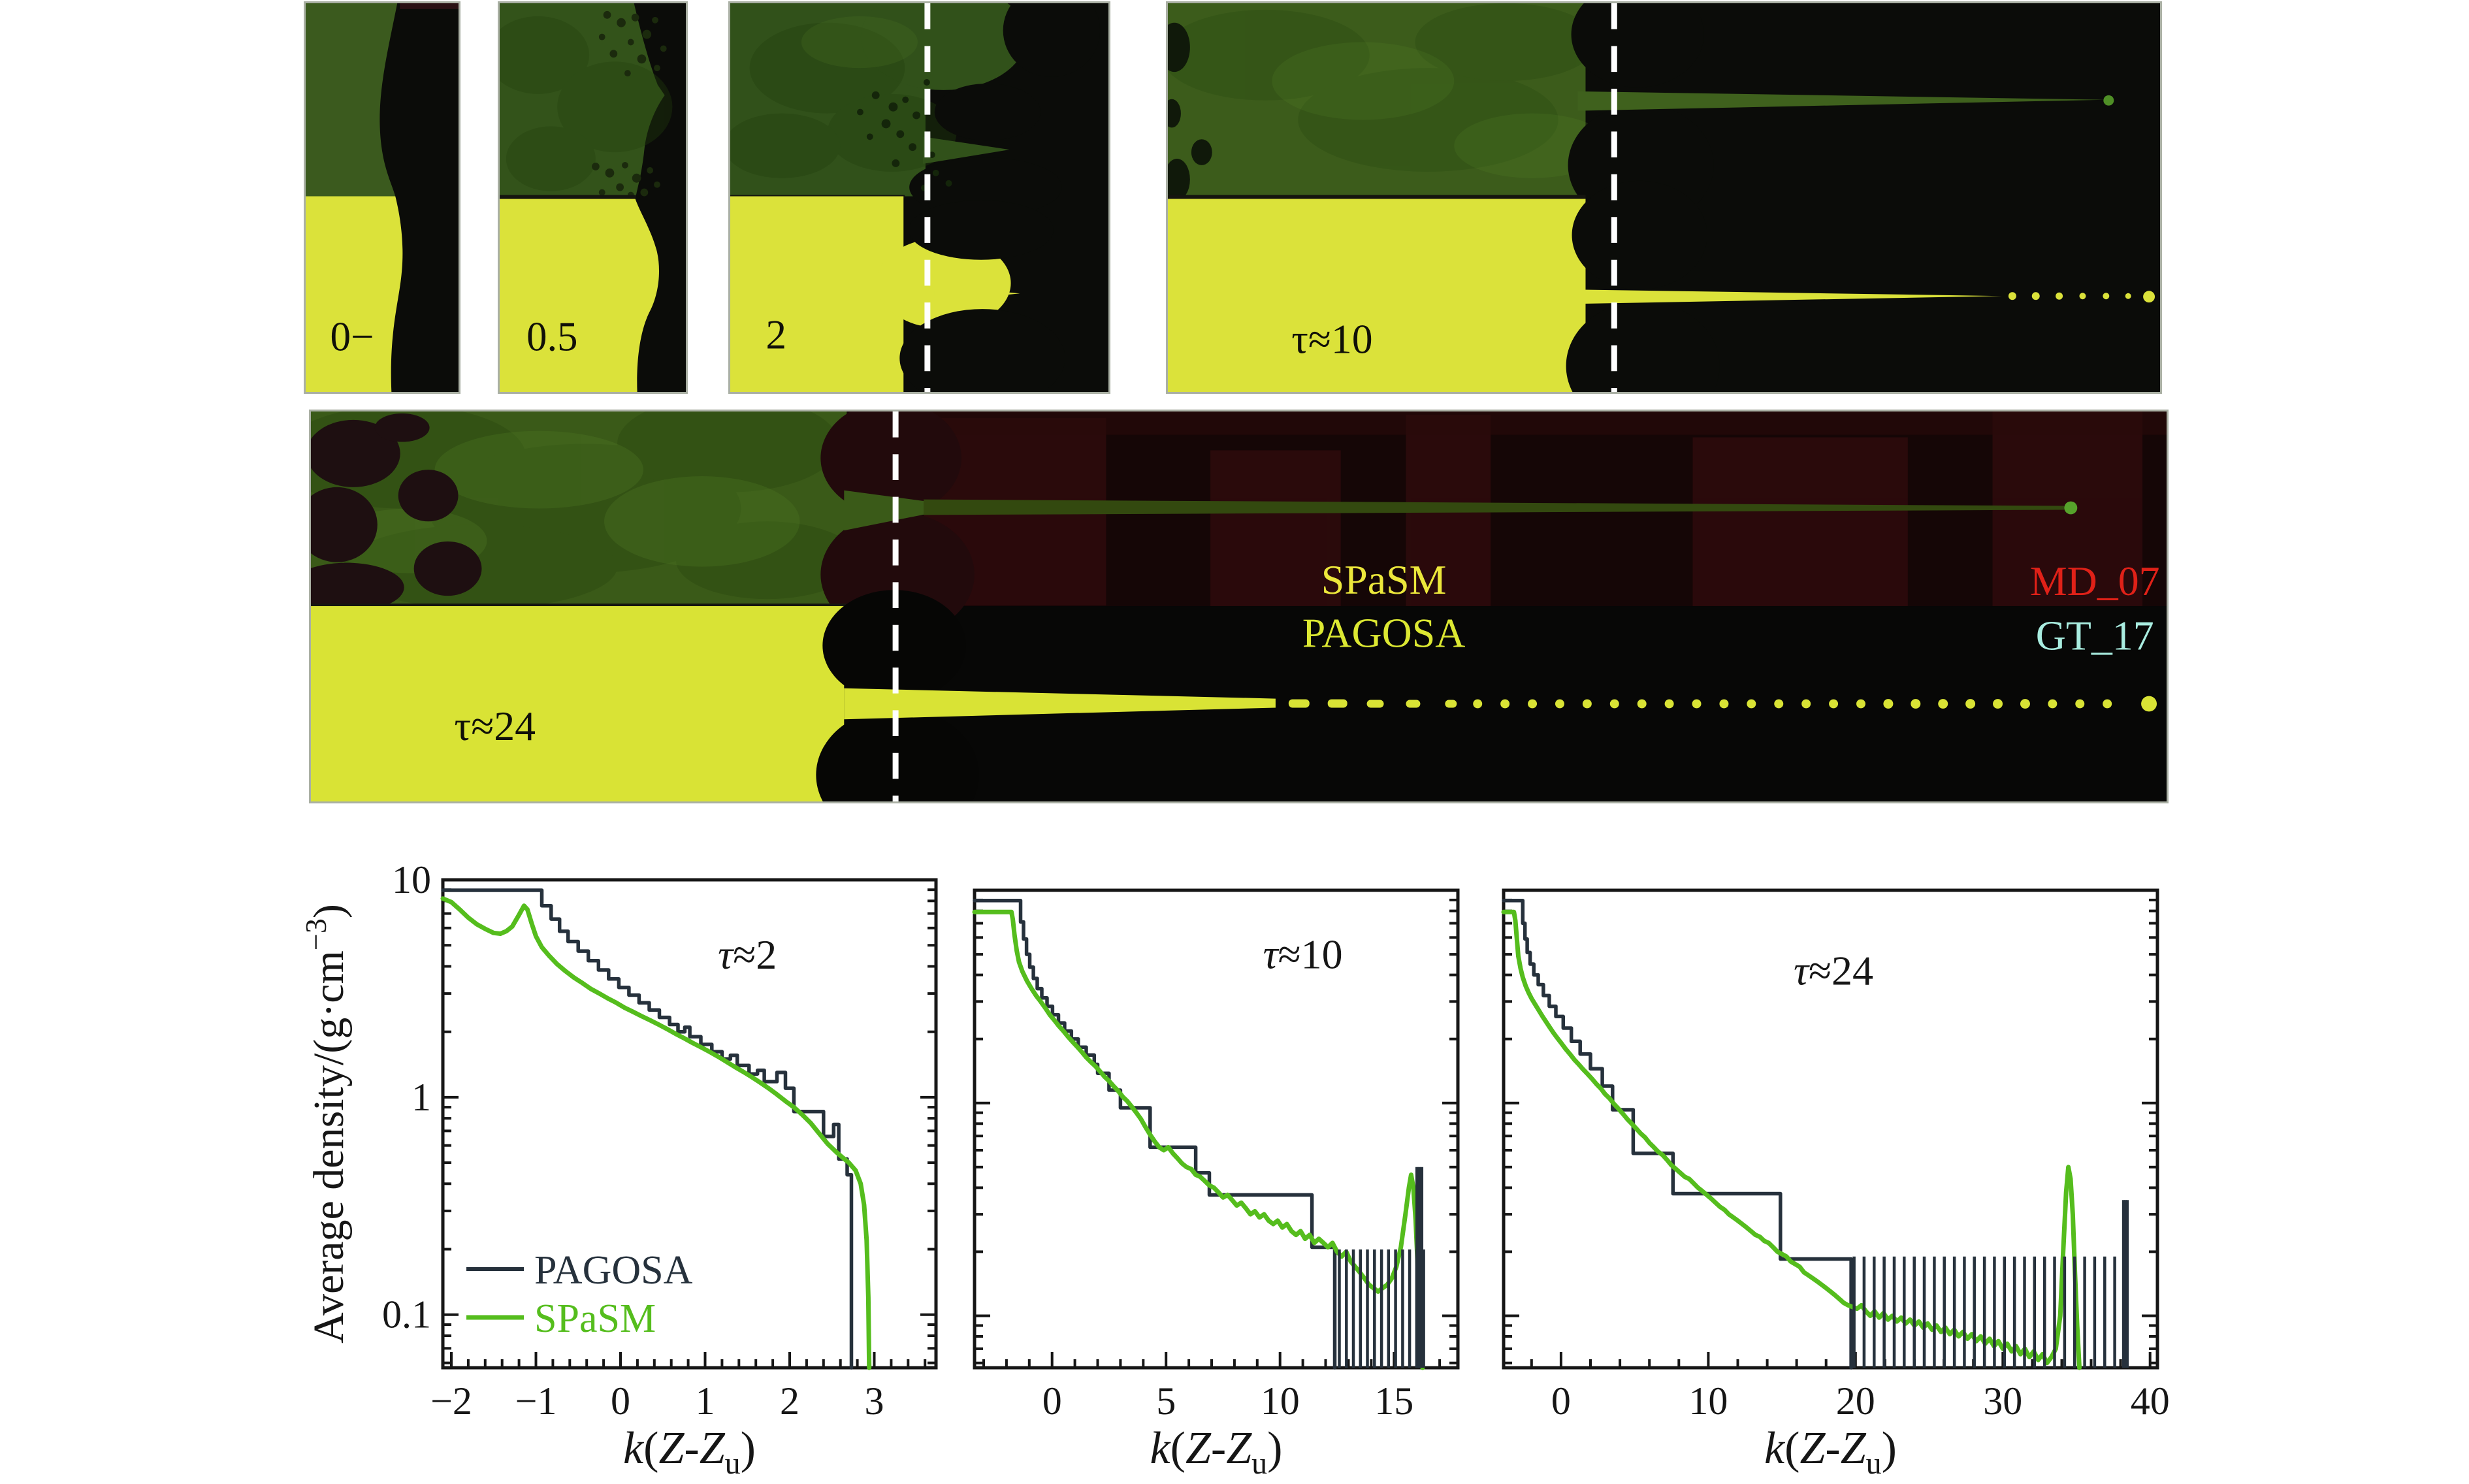 Image resolution: width=2469 pixels, height=1484 pixels. I want to click on bubble-mid, so click(987, 112).